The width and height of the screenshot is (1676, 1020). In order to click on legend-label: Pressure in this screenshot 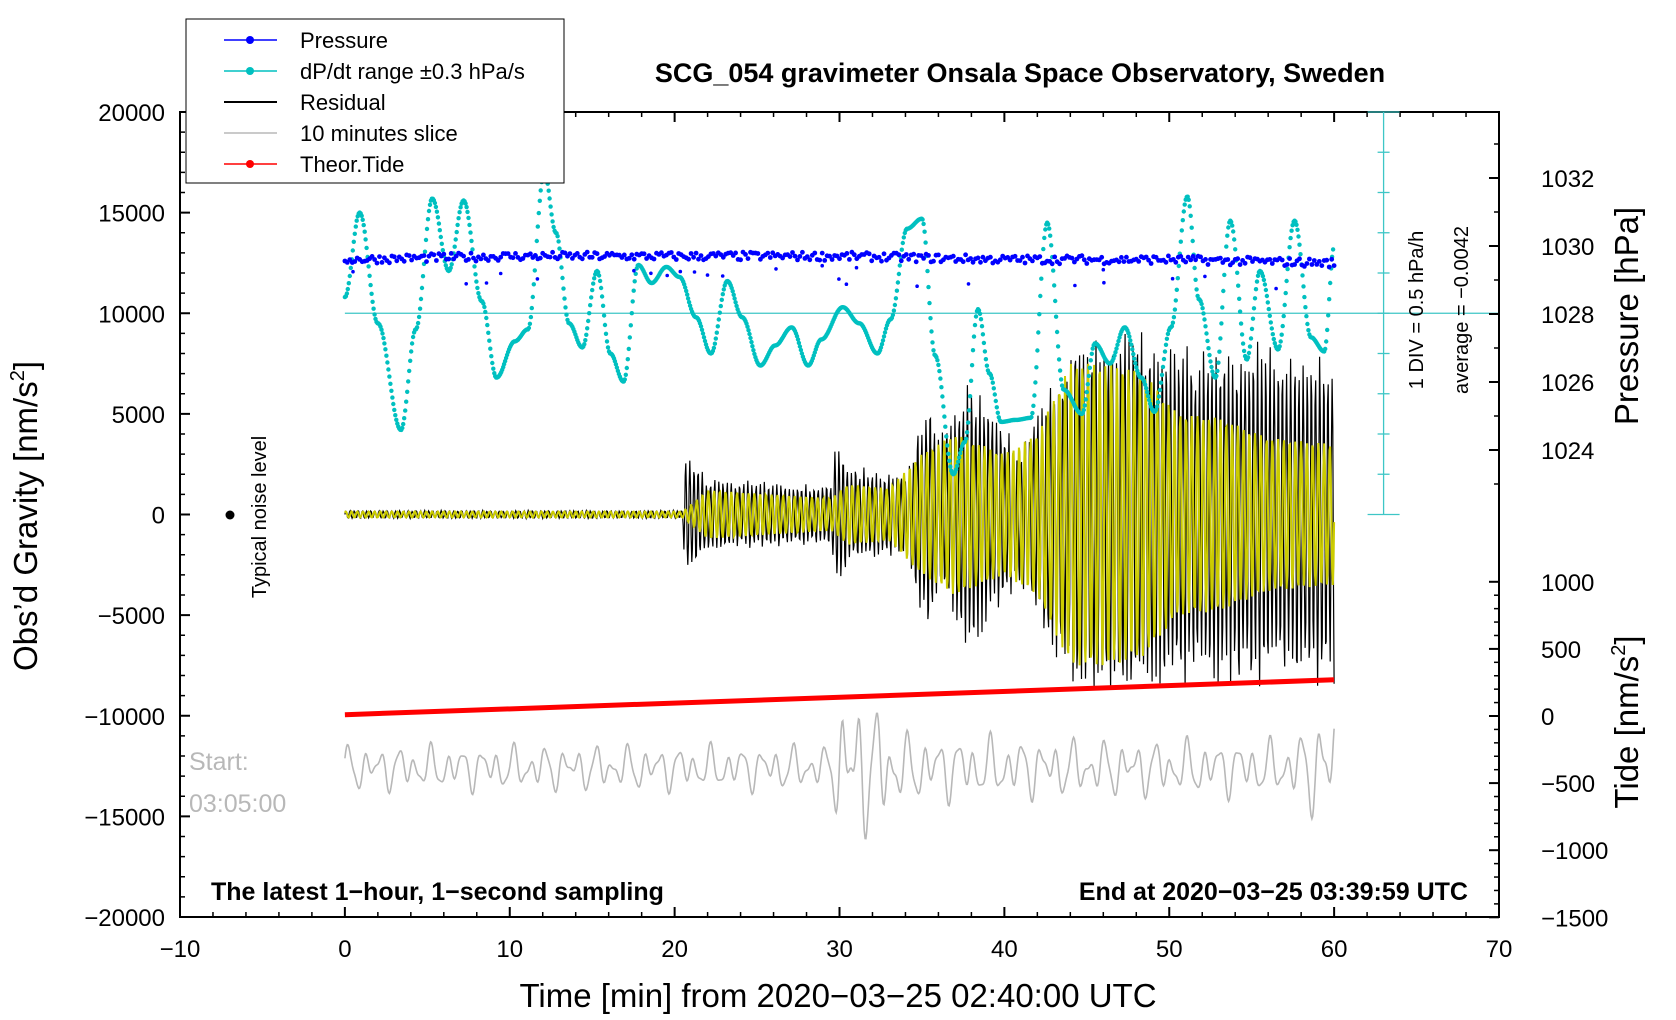, I will do `click(344, 40)`.